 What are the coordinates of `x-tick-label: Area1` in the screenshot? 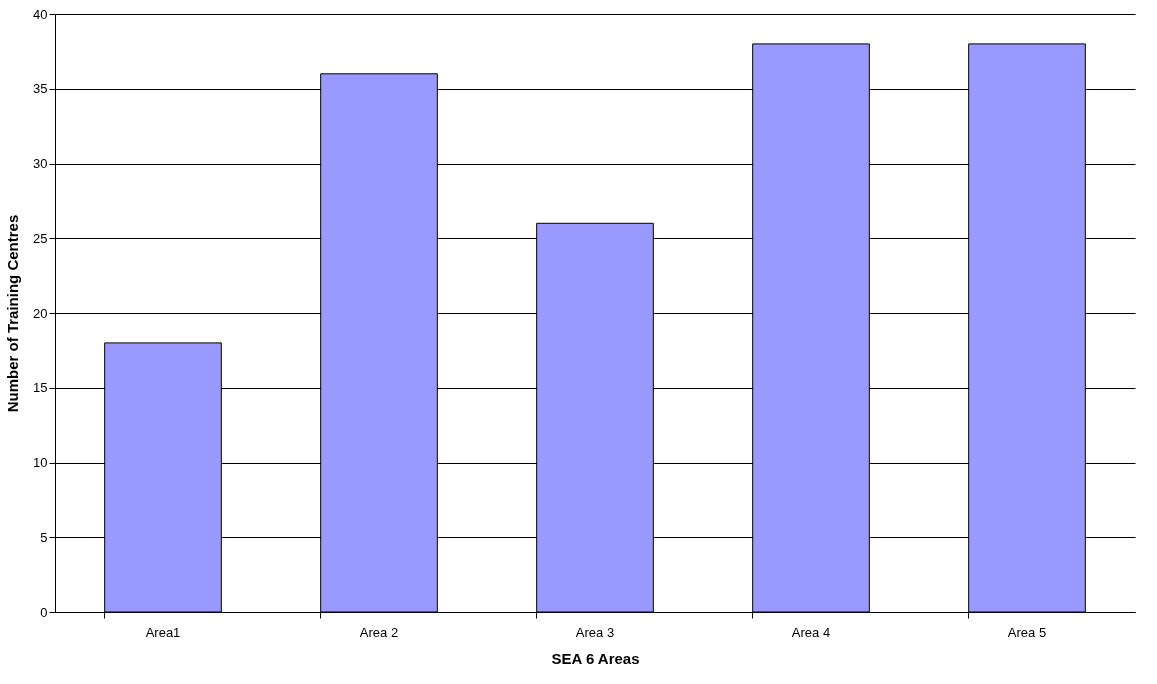 It's located at (163, 632).